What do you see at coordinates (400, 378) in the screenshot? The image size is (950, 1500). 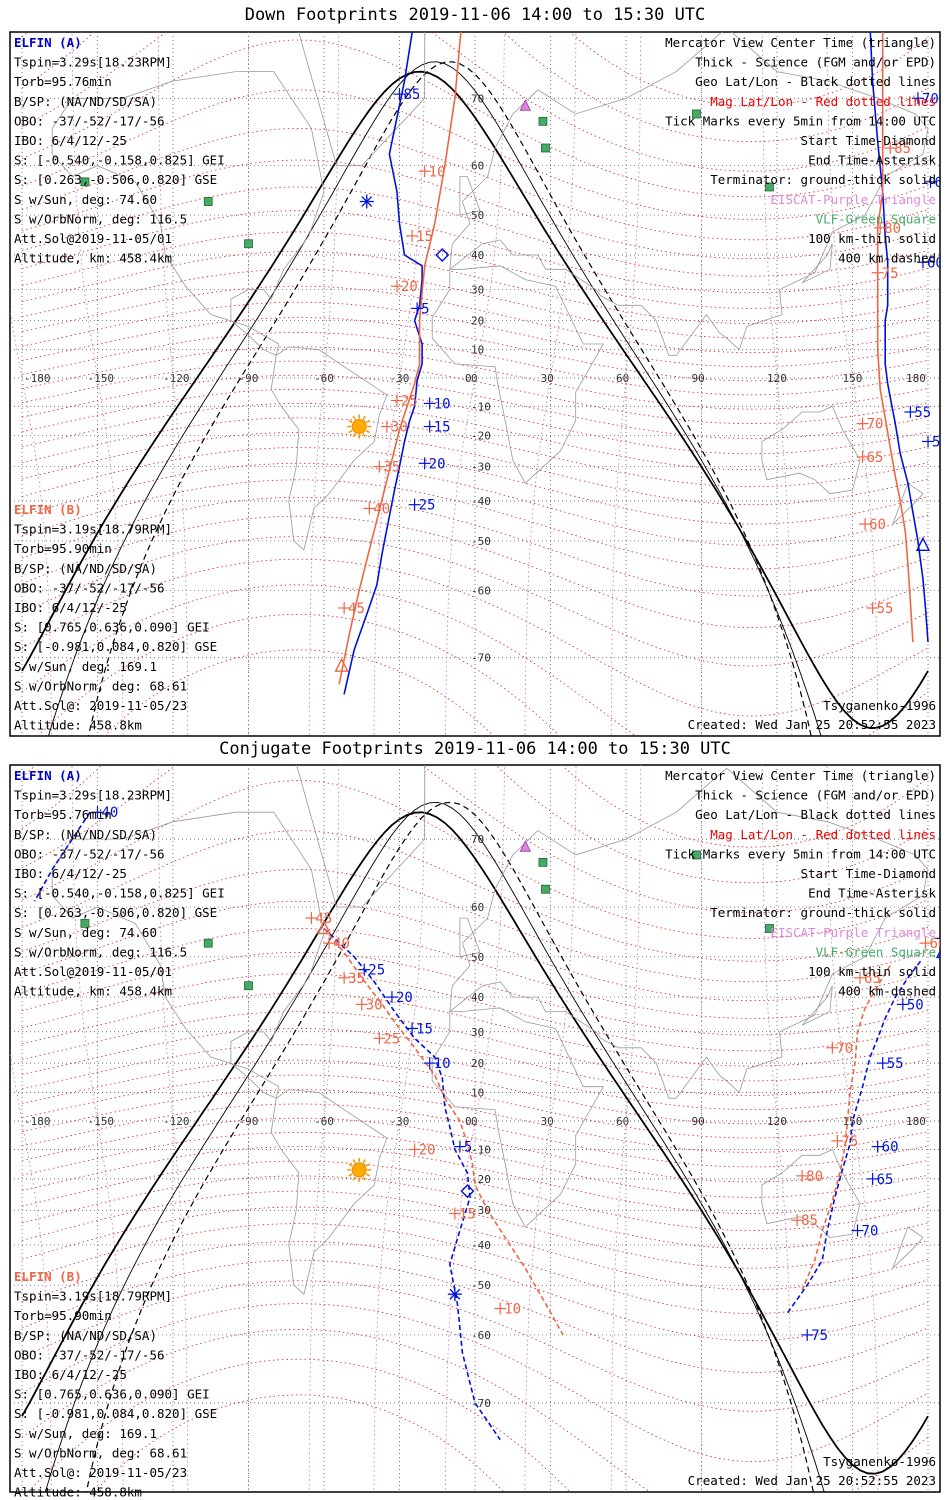 I see `lon-tick-label: -30` at bounding box center [400, 378].